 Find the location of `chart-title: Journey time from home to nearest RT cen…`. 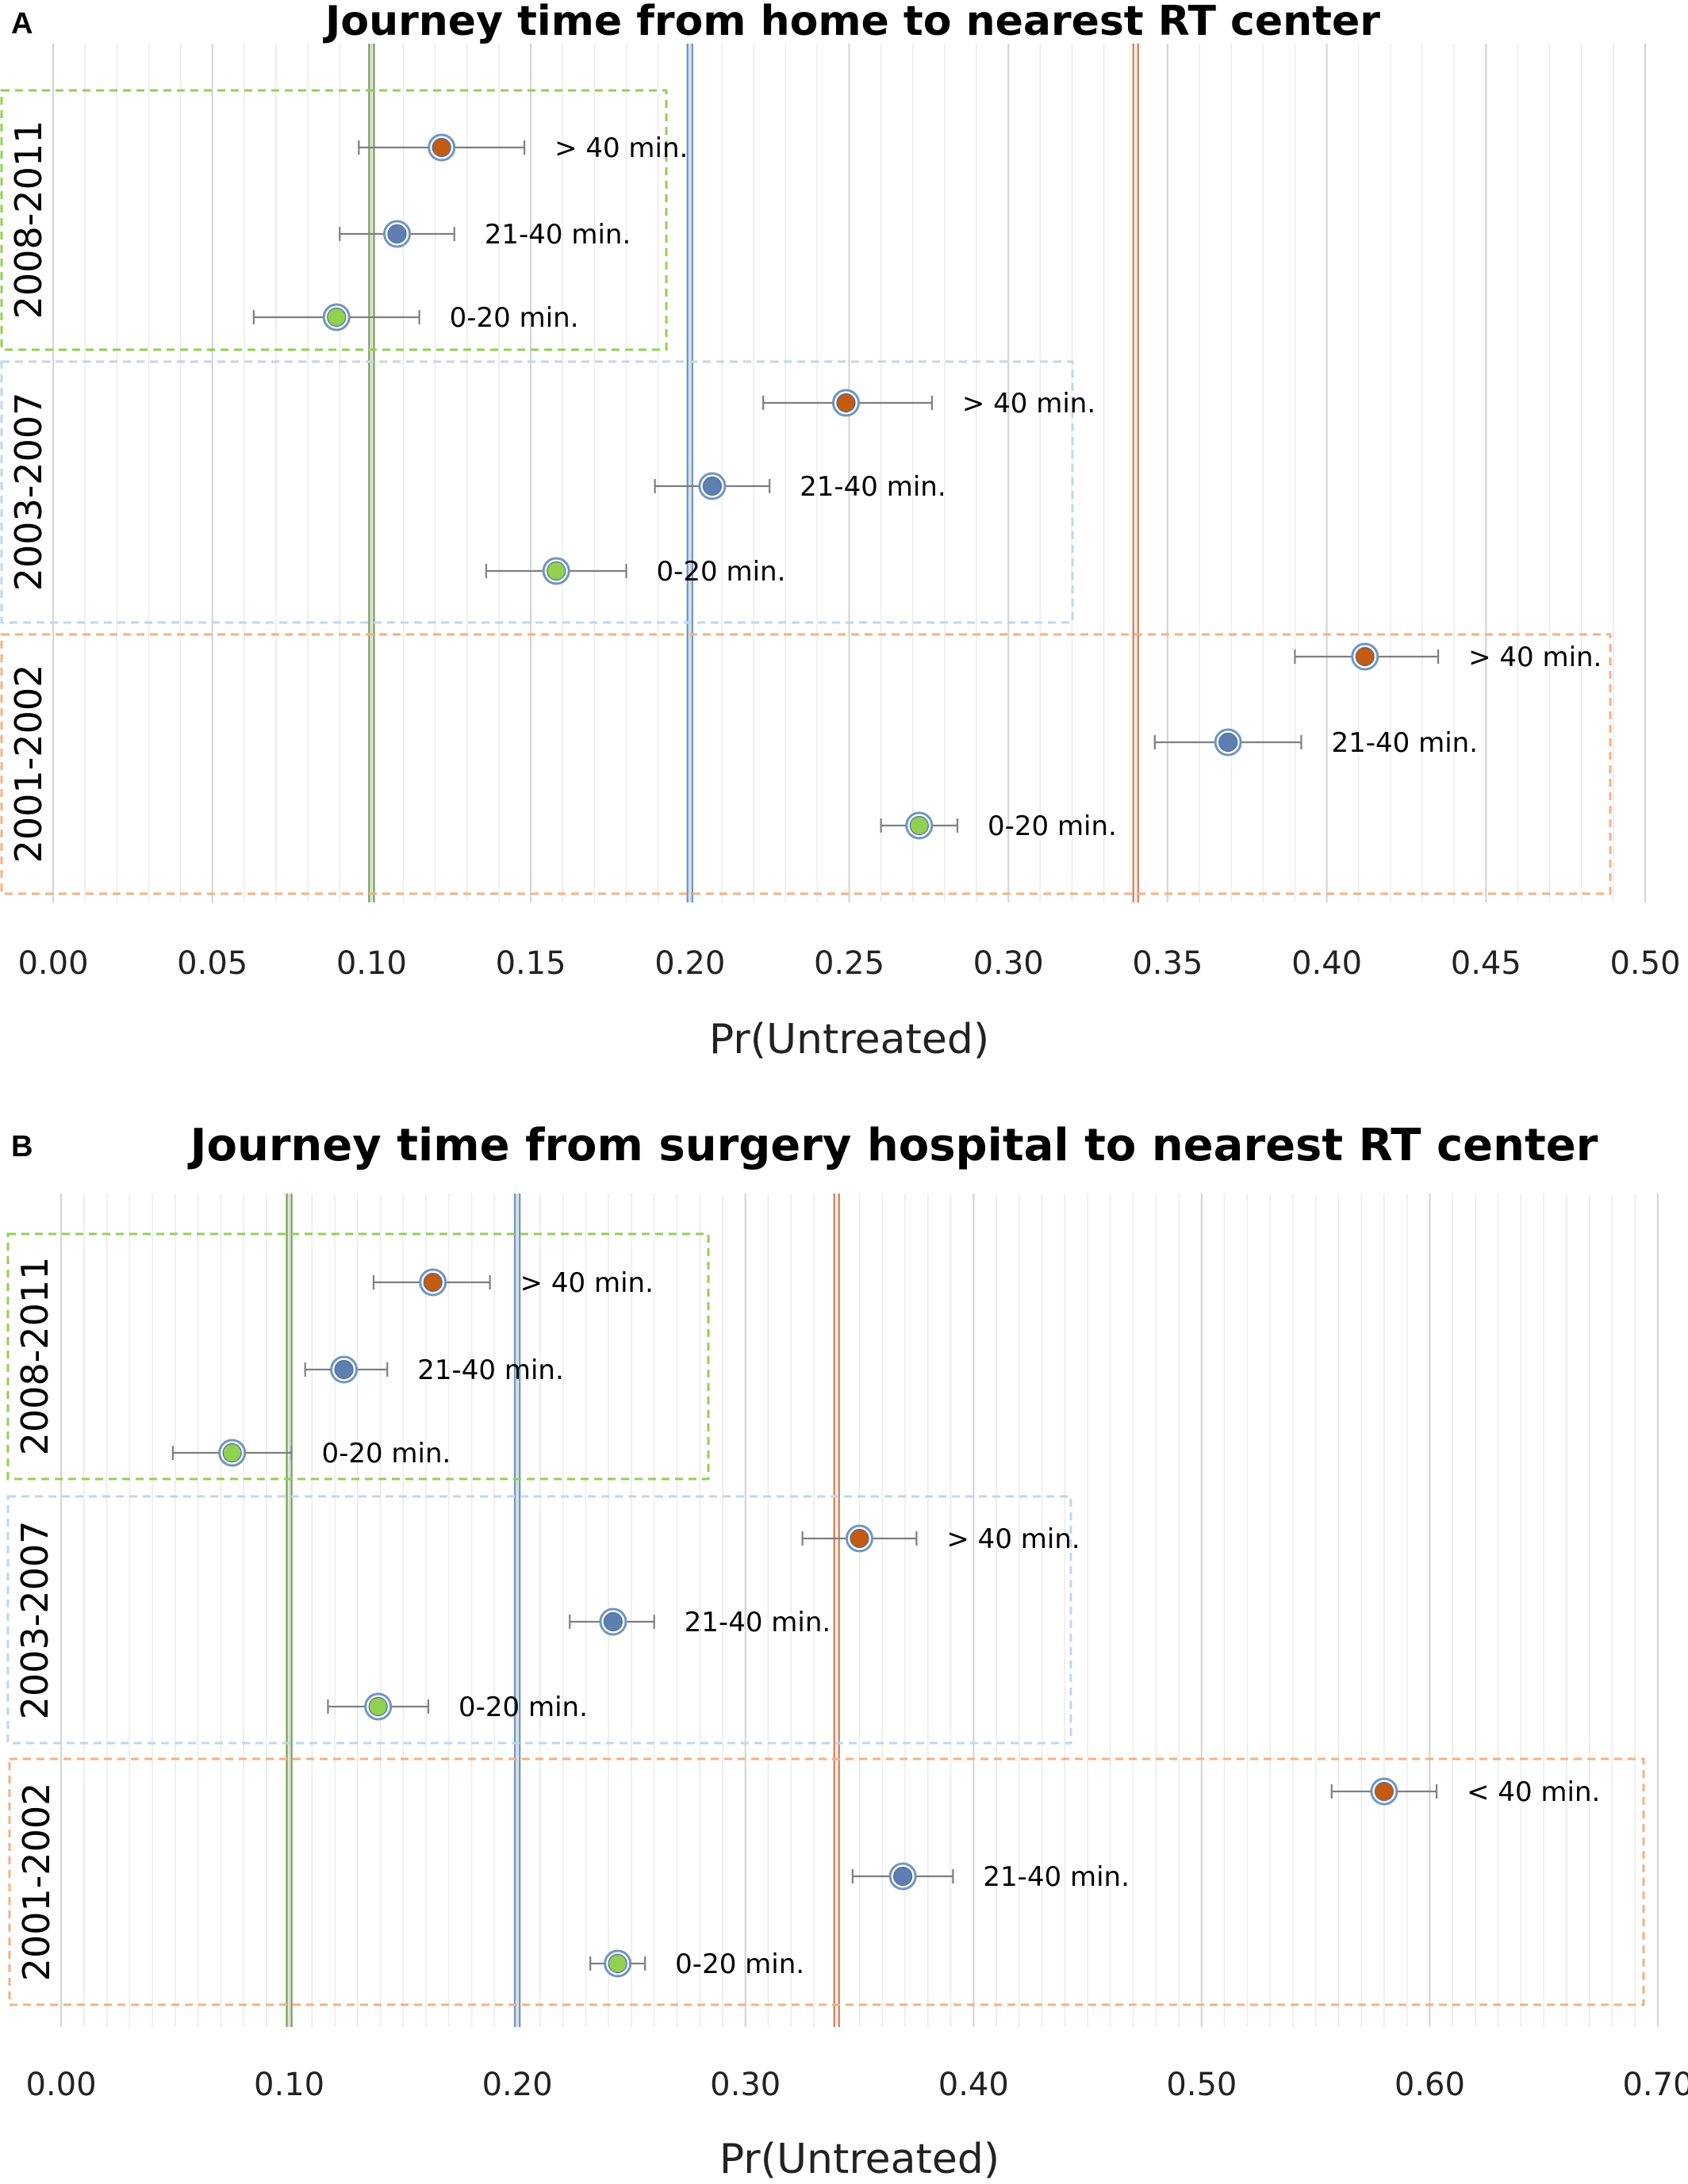

chart-title: Journey time from home to nearest RT cen… is located at coordinates (851, 22).